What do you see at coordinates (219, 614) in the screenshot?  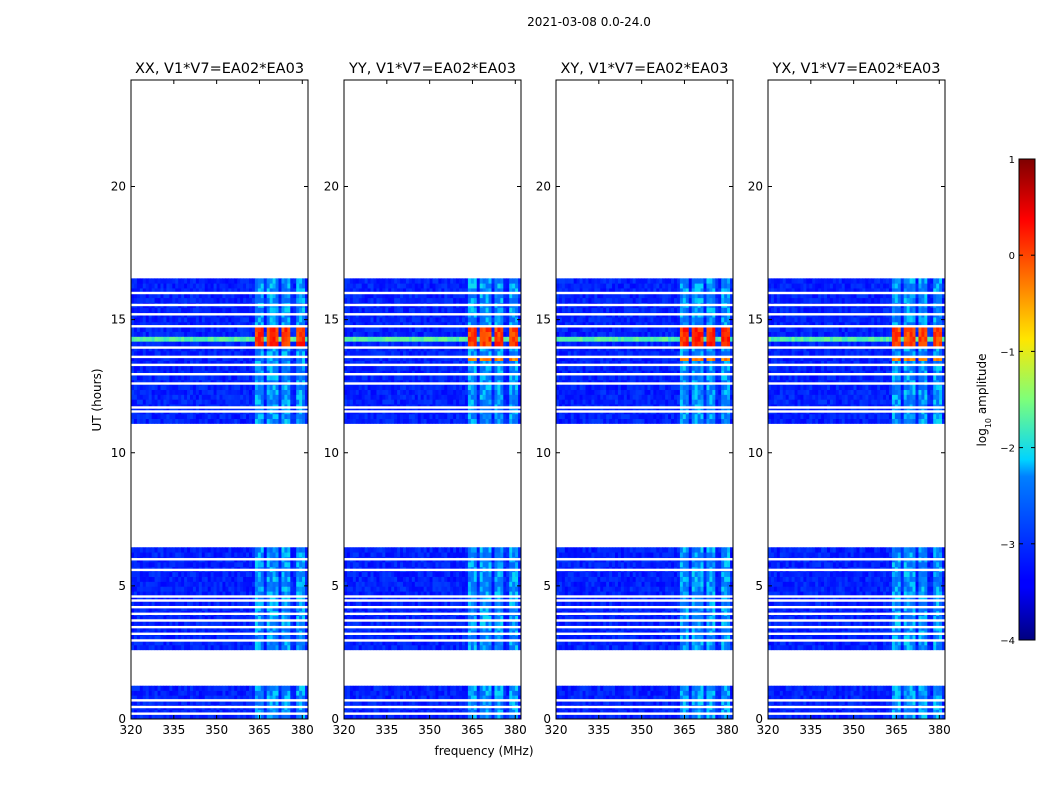 I see `flagged-row` at bounding box center [219, 614].